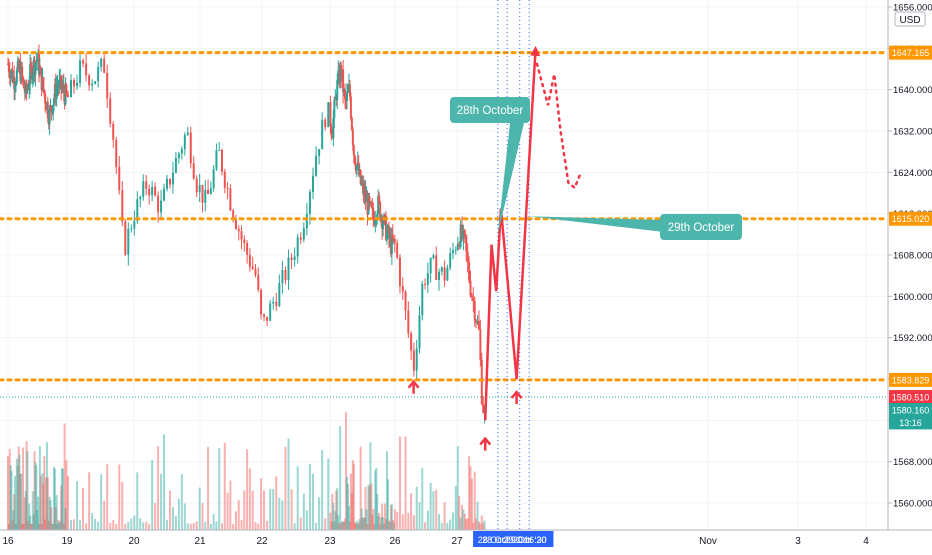 The height and width of the screenshot is (555, 932). I want to click on projection-lines, so click(533, 233).